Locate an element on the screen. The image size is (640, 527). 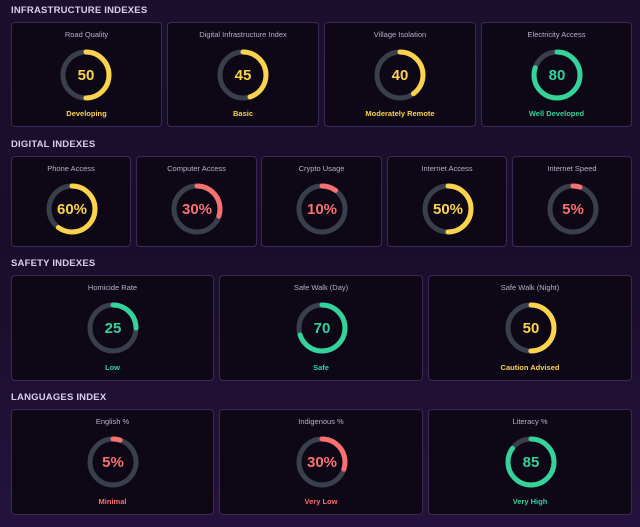
card-status: Safe is located at coordinates (321, 367).